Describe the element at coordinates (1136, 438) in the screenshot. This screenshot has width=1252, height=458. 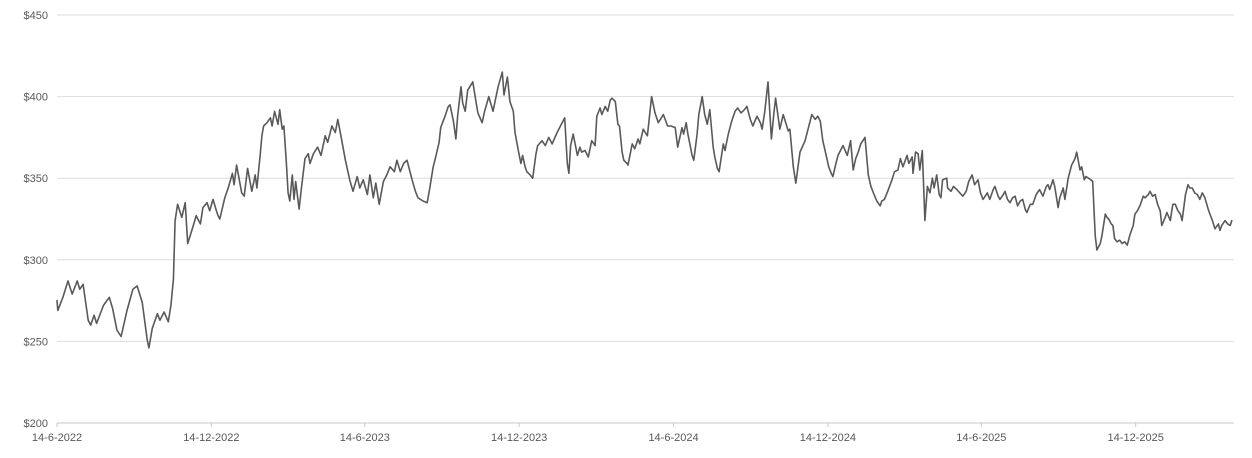
I see `x-tick-label: 14-12-2025` at that location.